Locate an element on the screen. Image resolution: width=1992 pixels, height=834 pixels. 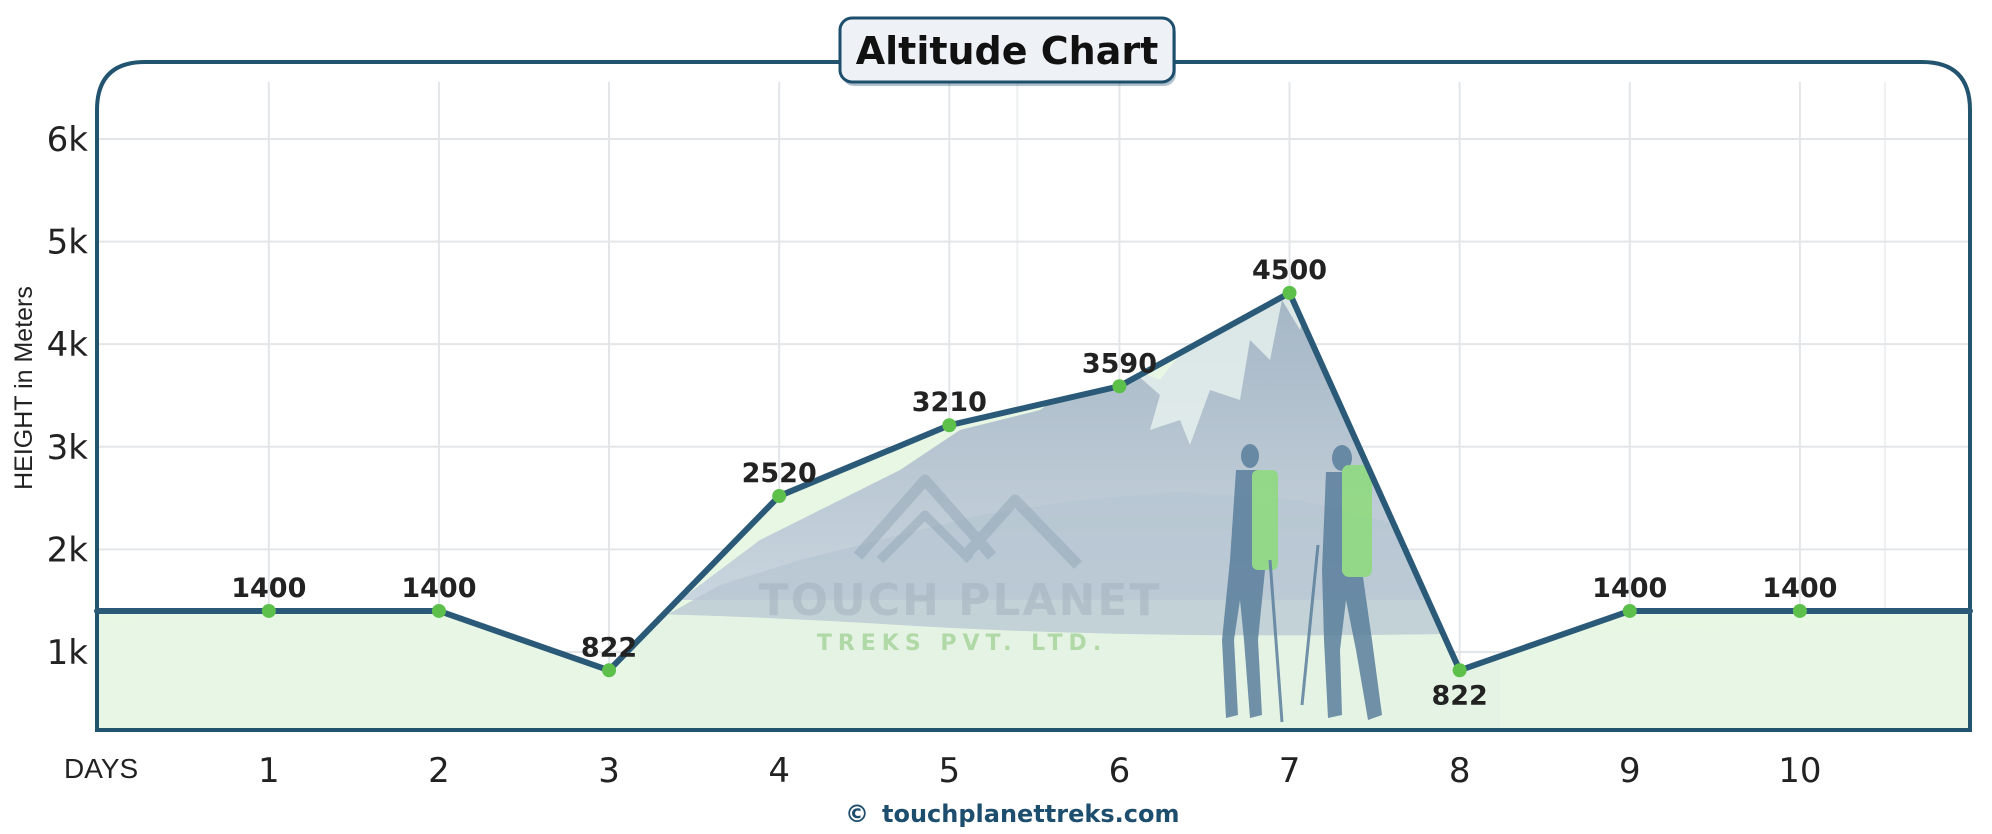
watermark-line1: TOUCH PLANET is located at coordinates (960, 600).